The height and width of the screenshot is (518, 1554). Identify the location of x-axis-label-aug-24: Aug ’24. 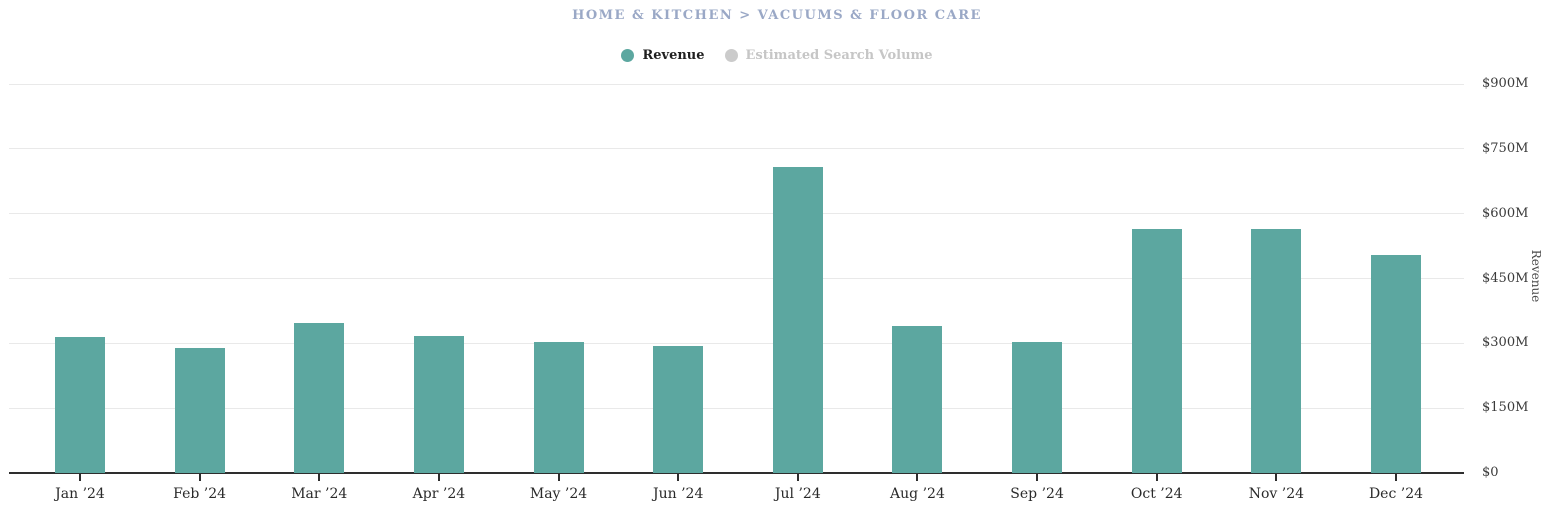
(917, 494).